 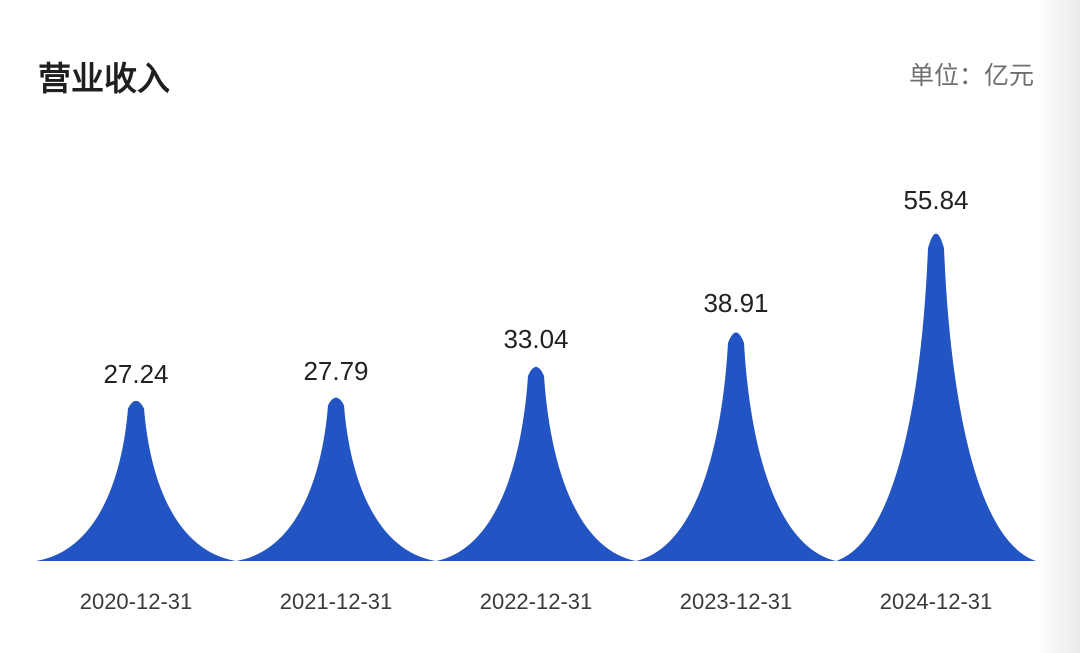 I want to click on category-label-2020-12-31: 2020-12-31, so click(x=136, y=601).